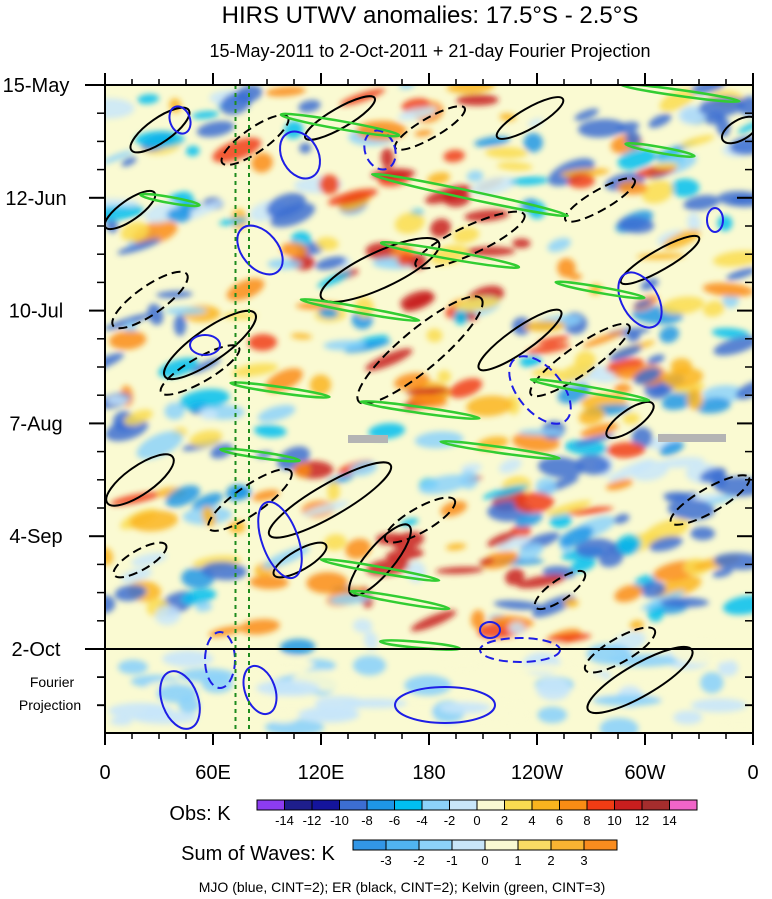  I want to click on x-tick-label: 120E, so click(321, 773).